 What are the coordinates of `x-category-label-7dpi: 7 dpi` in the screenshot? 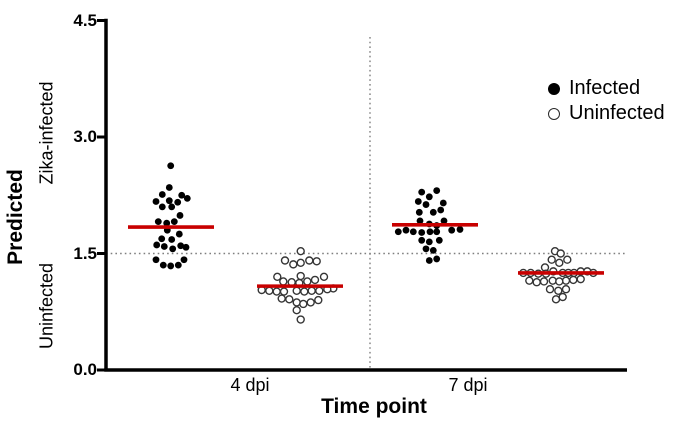 It's located at (468, 385).